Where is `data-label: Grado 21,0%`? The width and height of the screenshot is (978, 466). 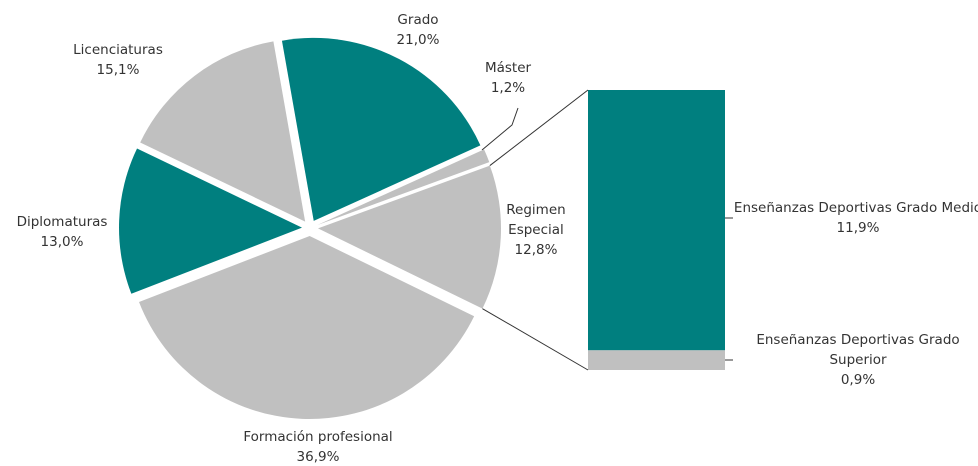
data-label: Grado 21,0% is located at coordinates (418, 30).